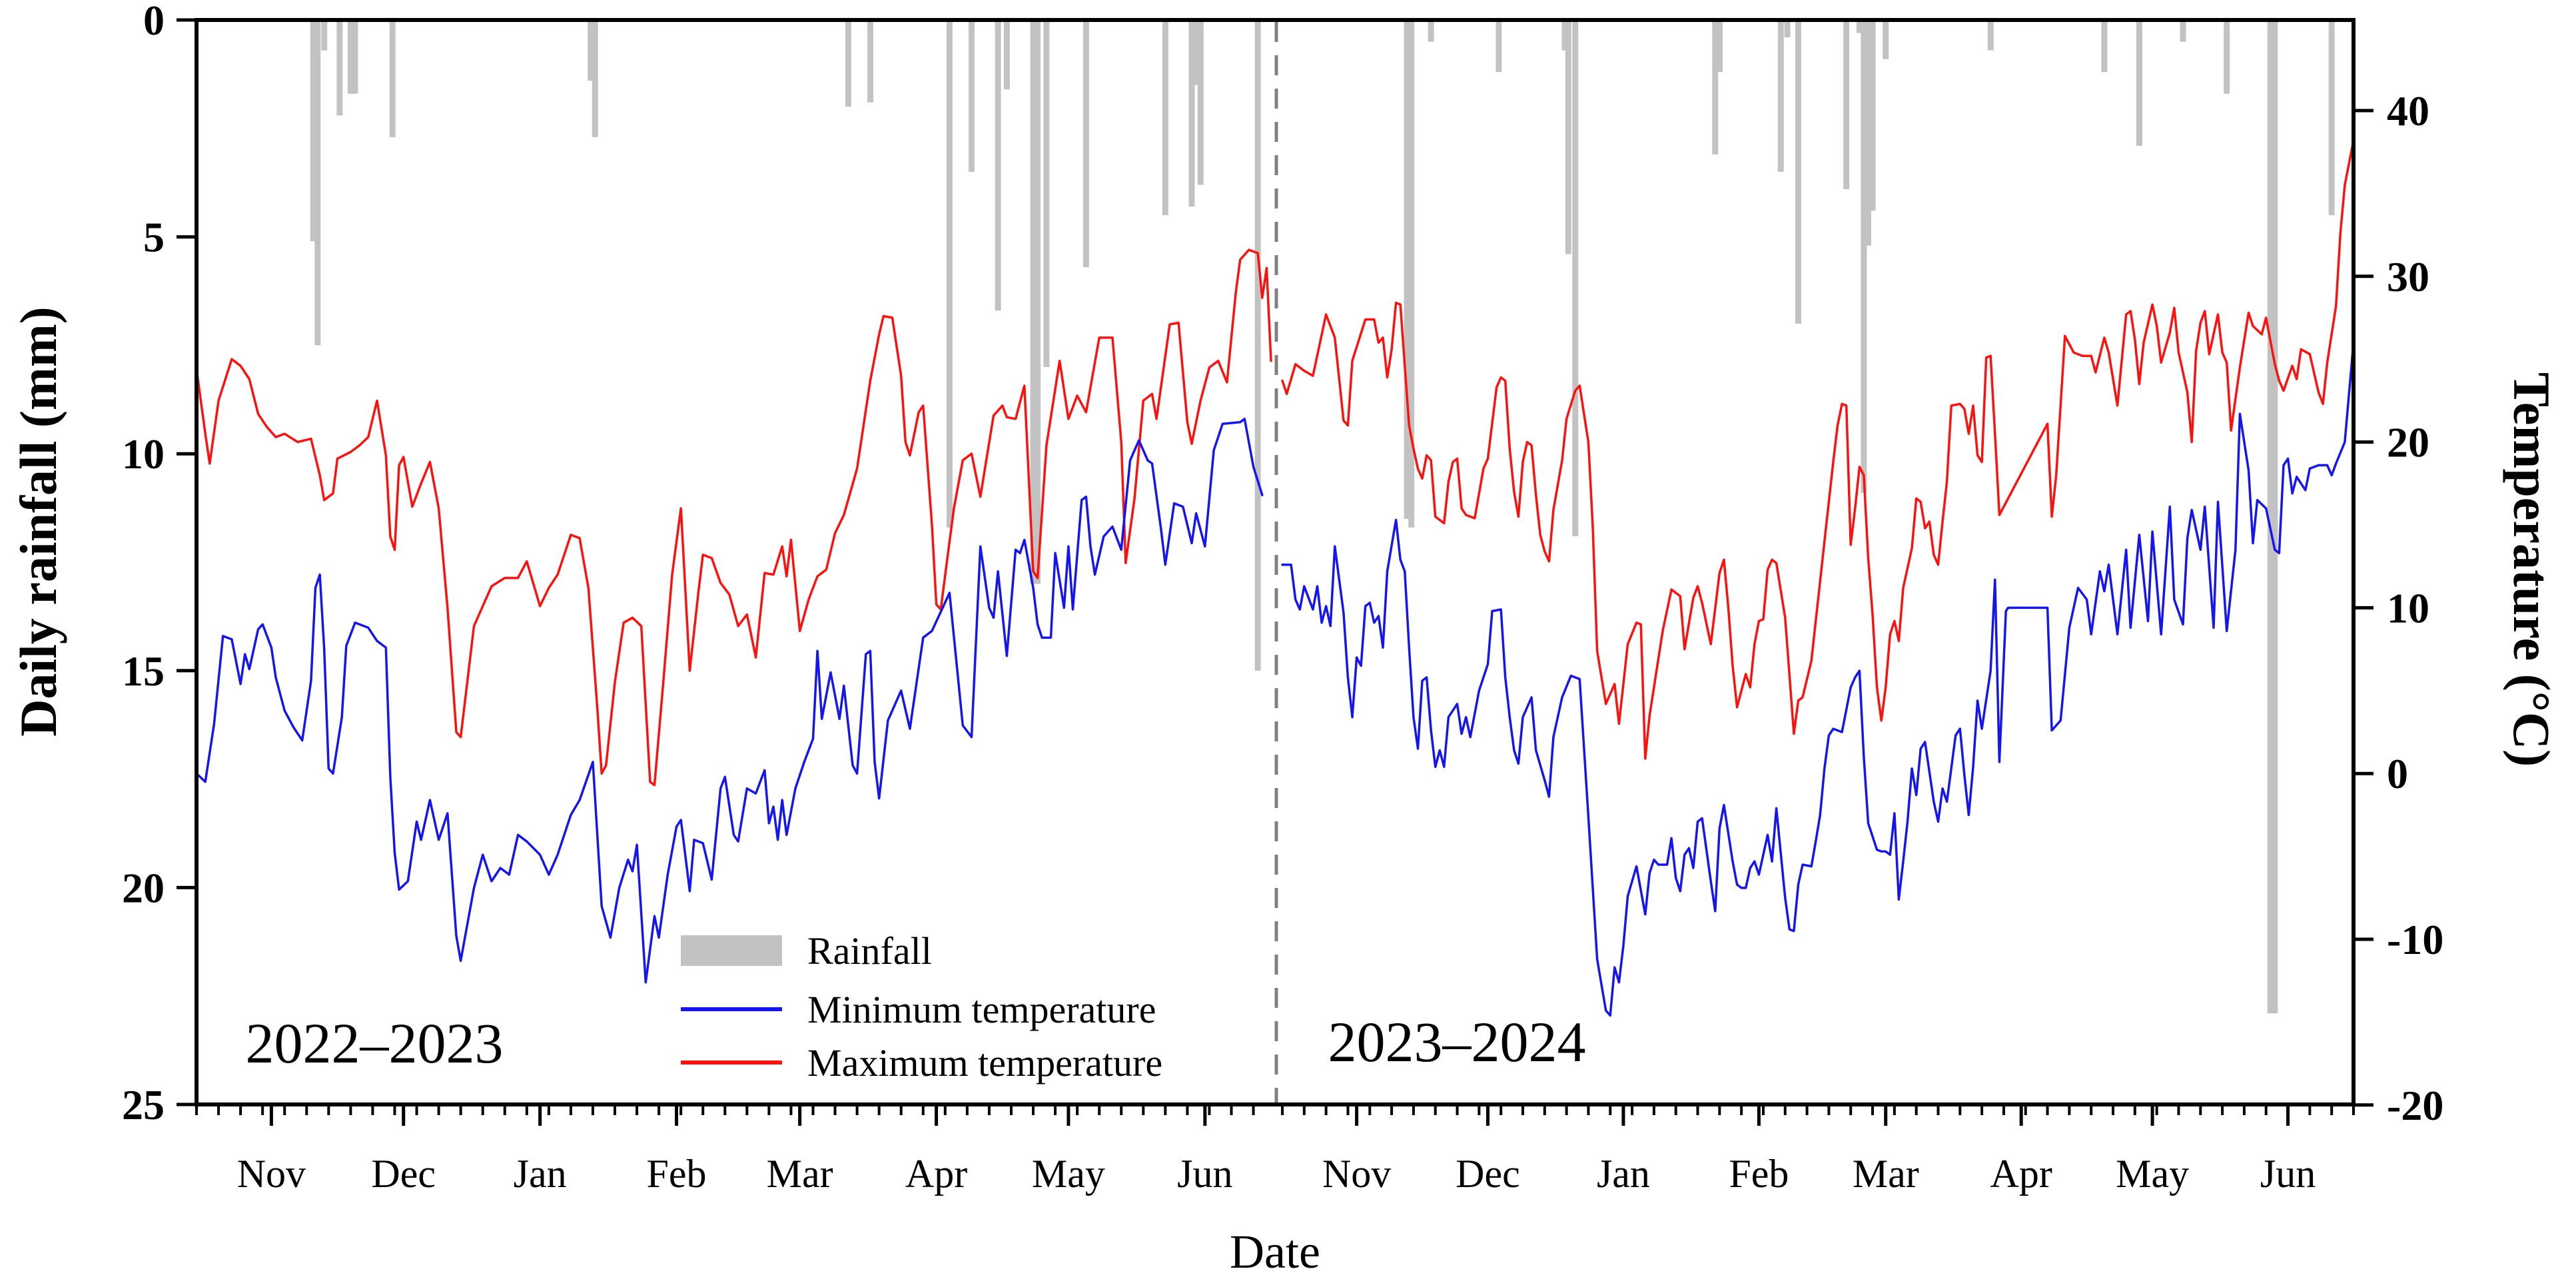 Image resolution: width=2576 pixels, height=1283 pixels. Describe the element at coordinates (144, 454) in the screenshot. I see `left-axis-tick-label: 10` at that location.